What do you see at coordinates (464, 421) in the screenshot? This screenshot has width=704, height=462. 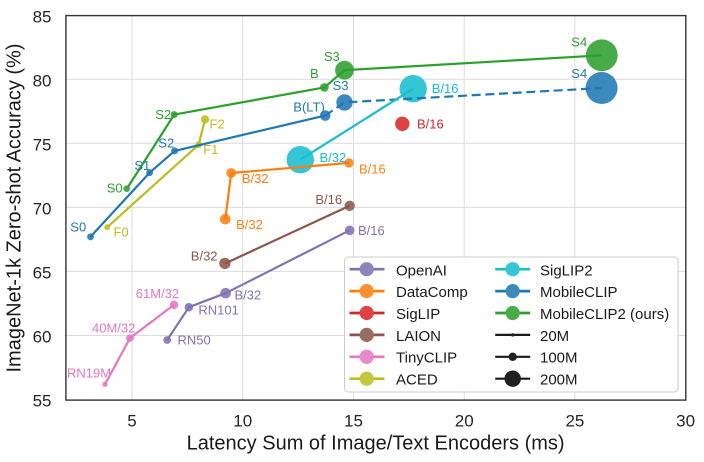 I see `svg-text: 20` at bounding box center [464, 421].